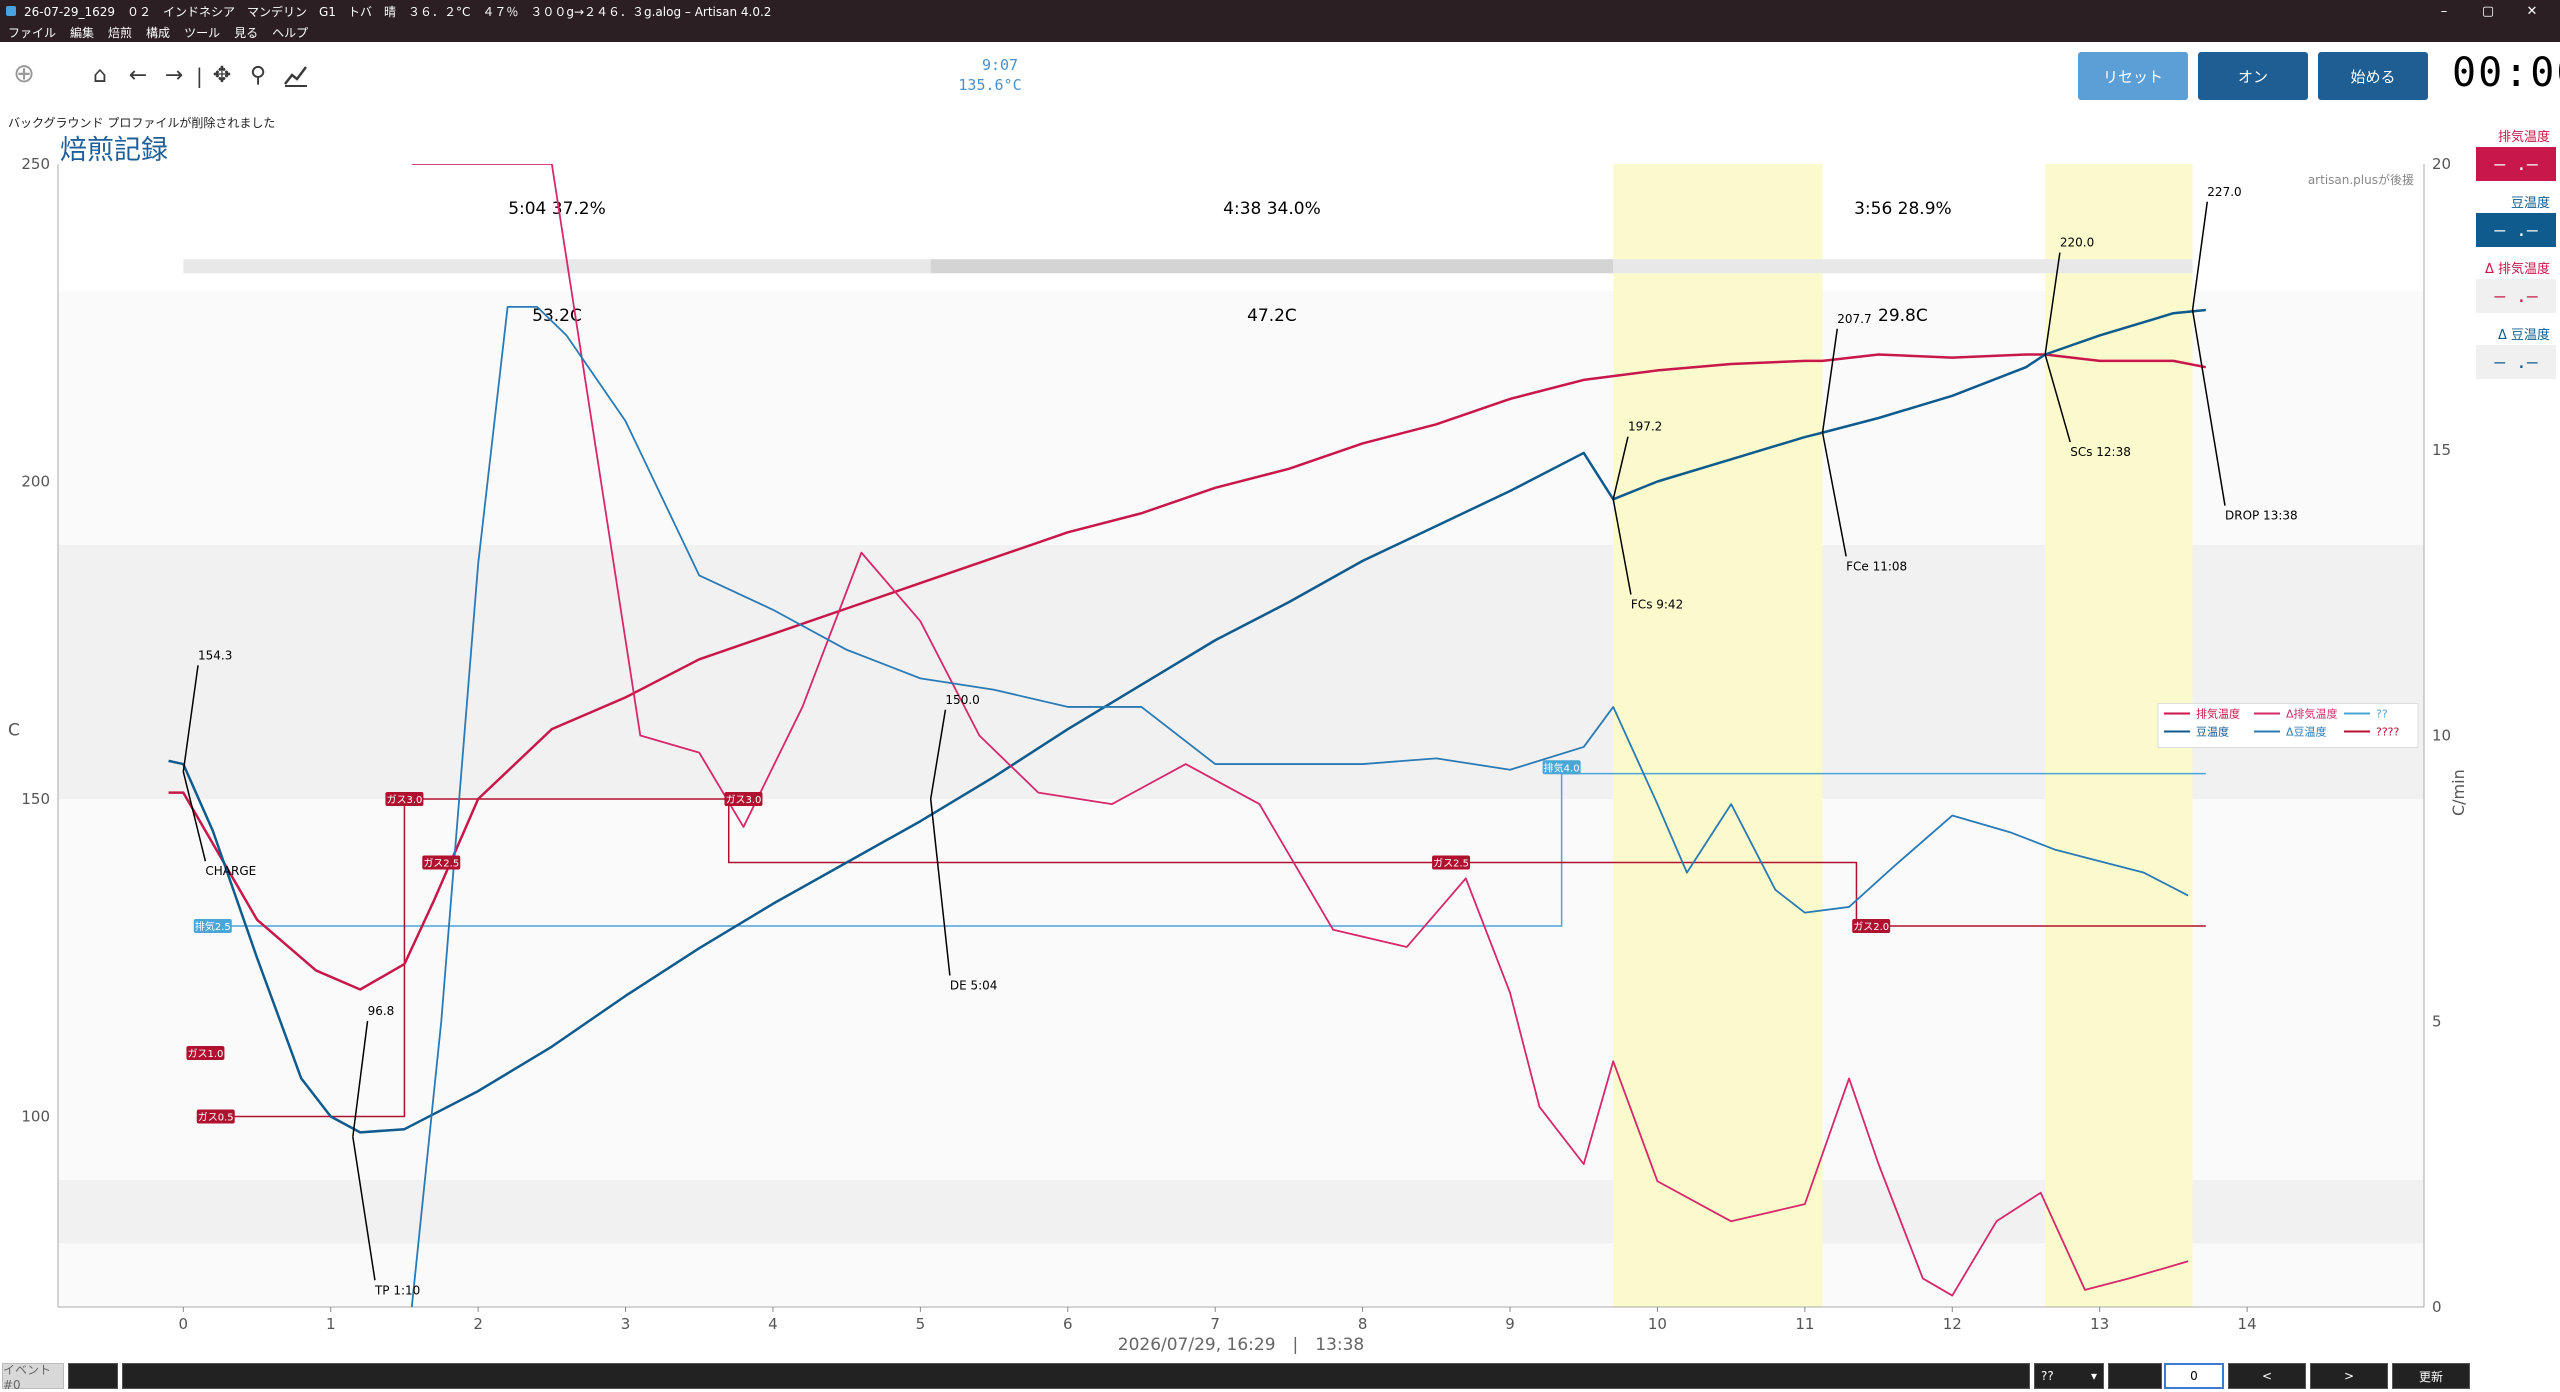  I want to click on bottom-bar: イベント #0 ?? ▾ 0 < > 更新, so click(1280, 1376).